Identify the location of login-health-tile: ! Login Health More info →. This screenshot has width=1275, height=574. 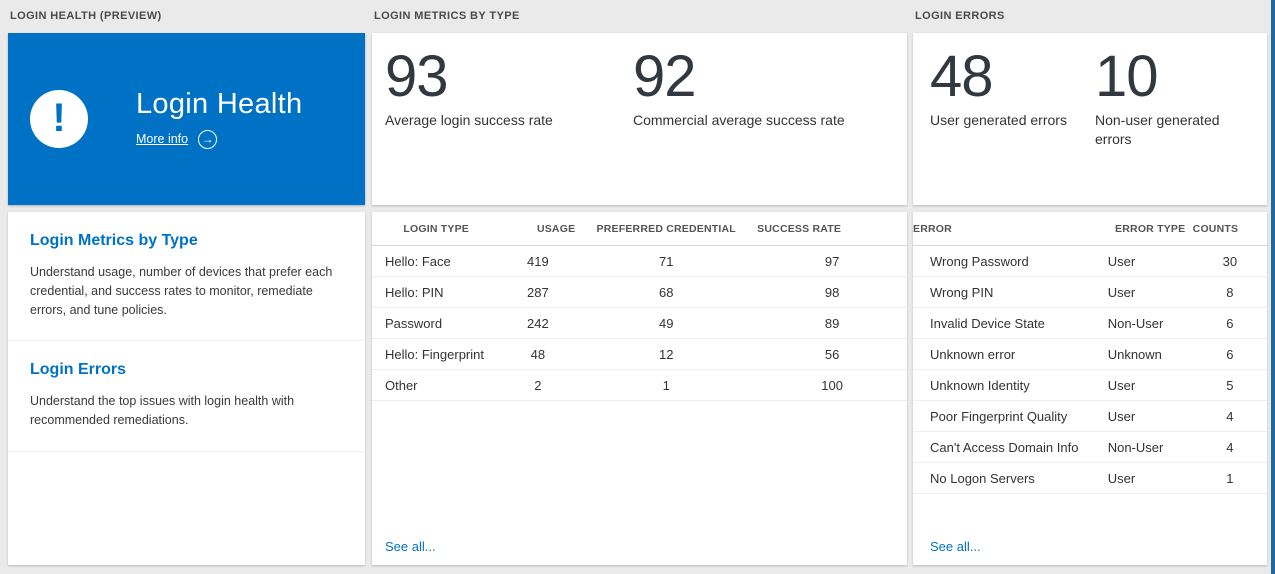
(186, 119).